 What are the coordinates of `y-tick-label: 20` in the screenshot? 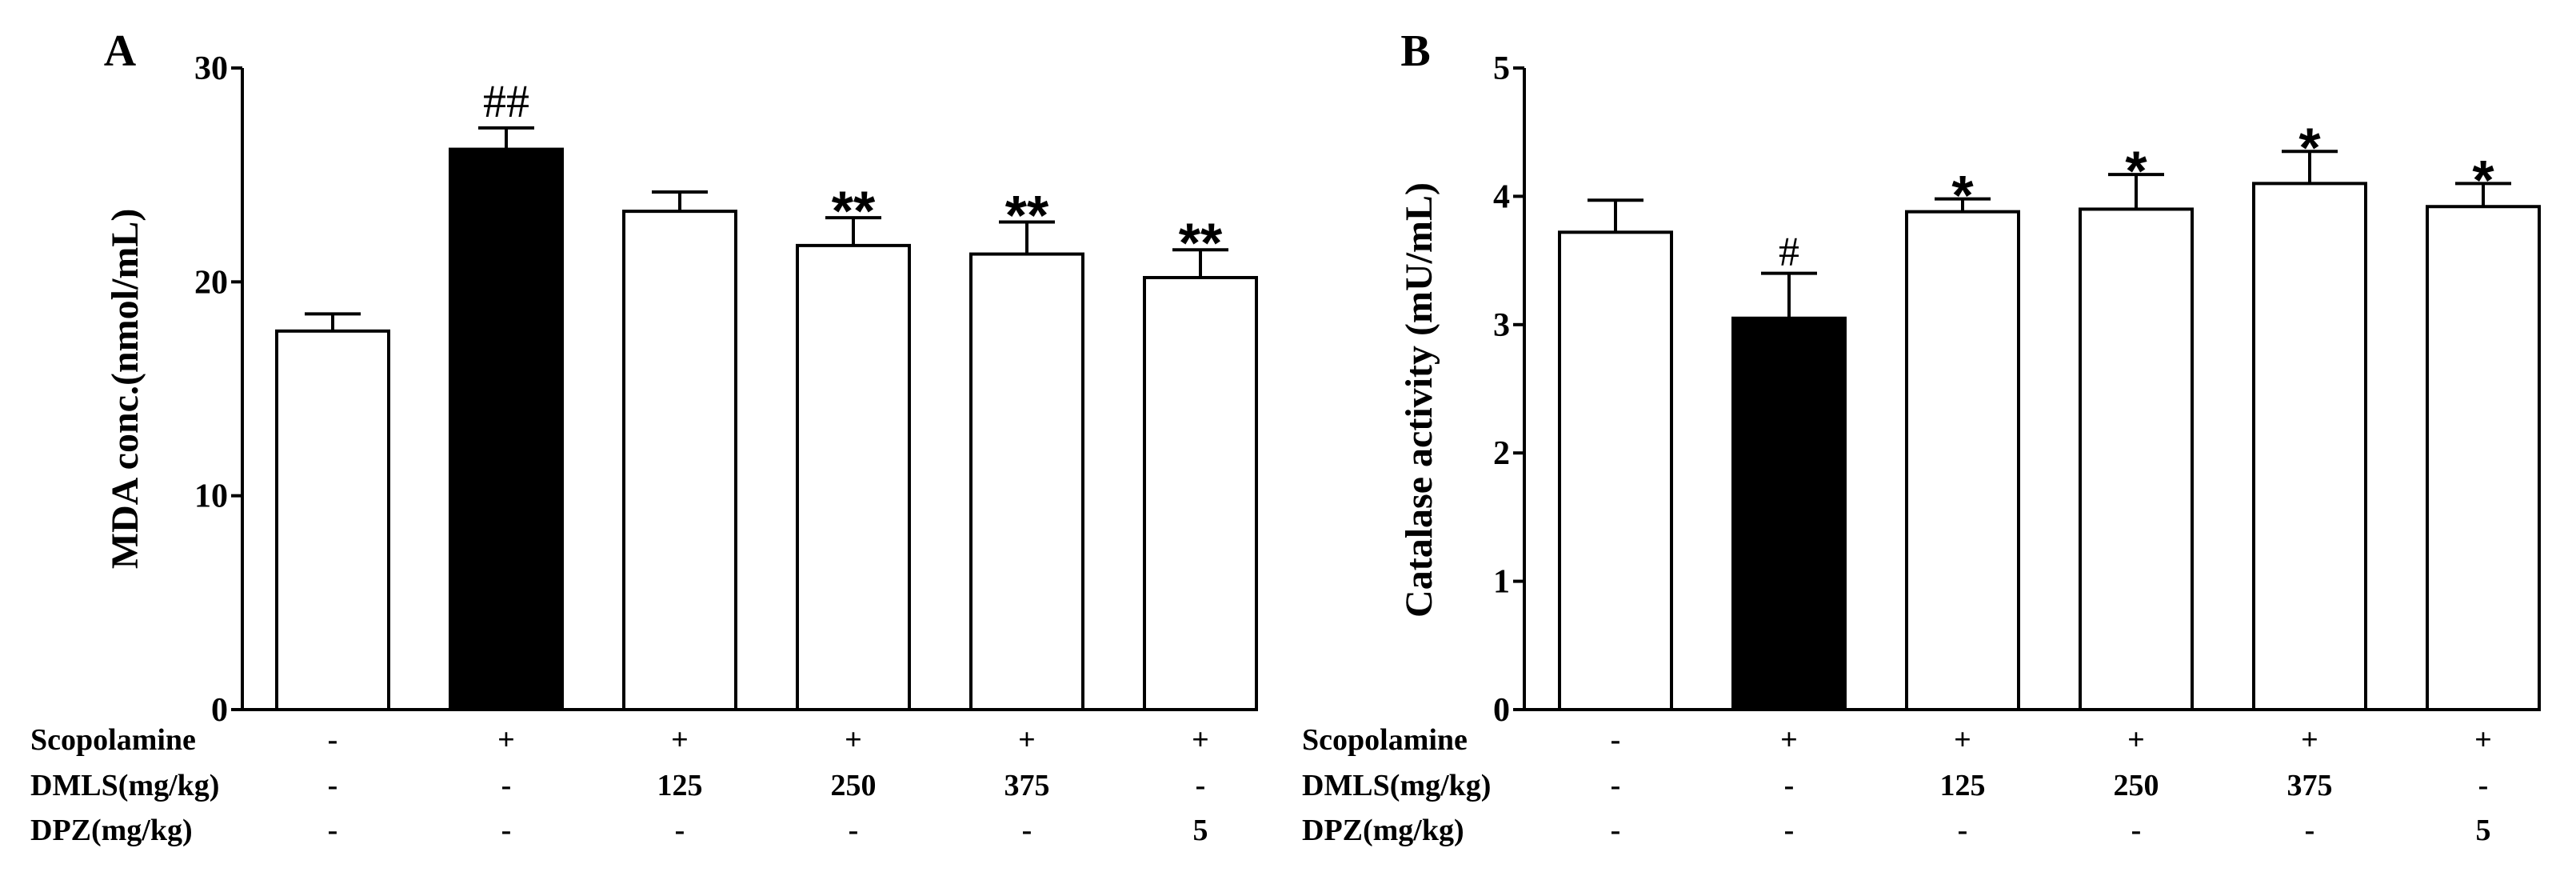 It's located at (211, 282).